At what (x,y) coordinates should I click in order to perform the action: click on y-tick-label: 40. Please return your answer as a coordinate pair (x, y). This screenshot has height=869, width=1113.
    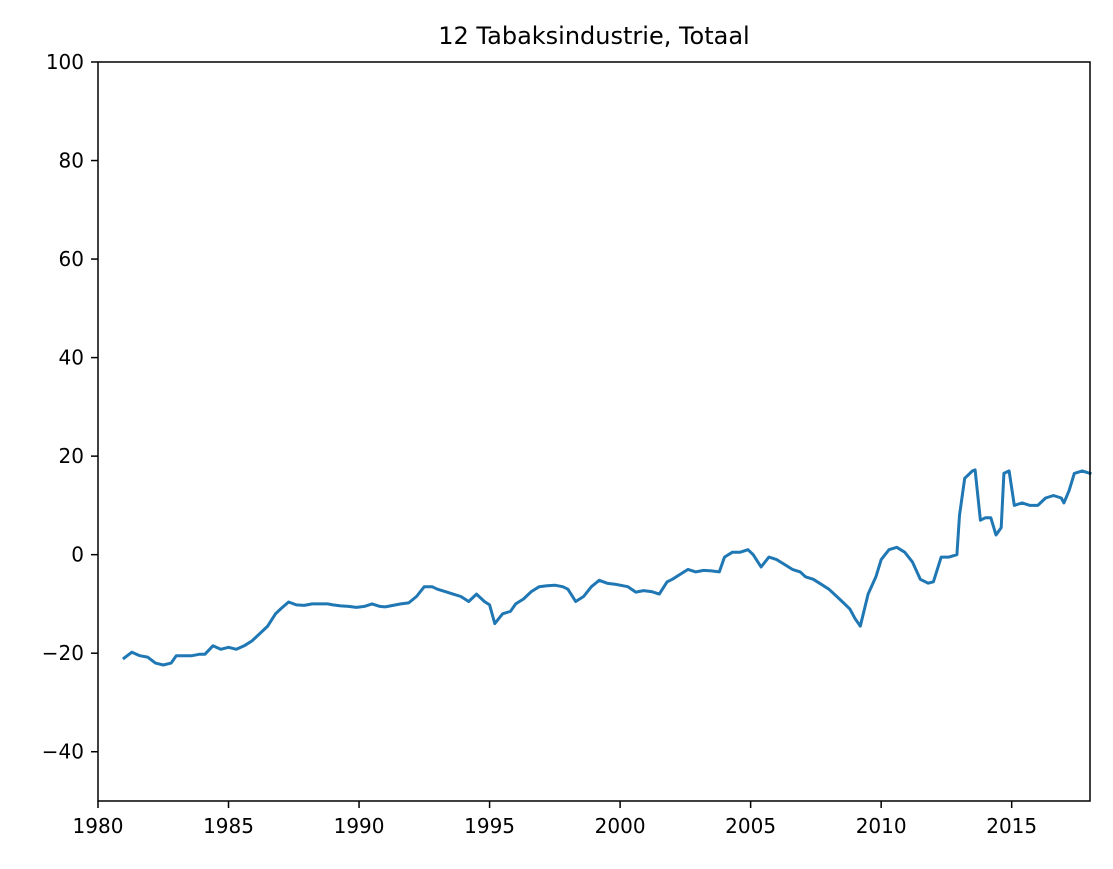
    Looking at the image, I should click on (71, 358).